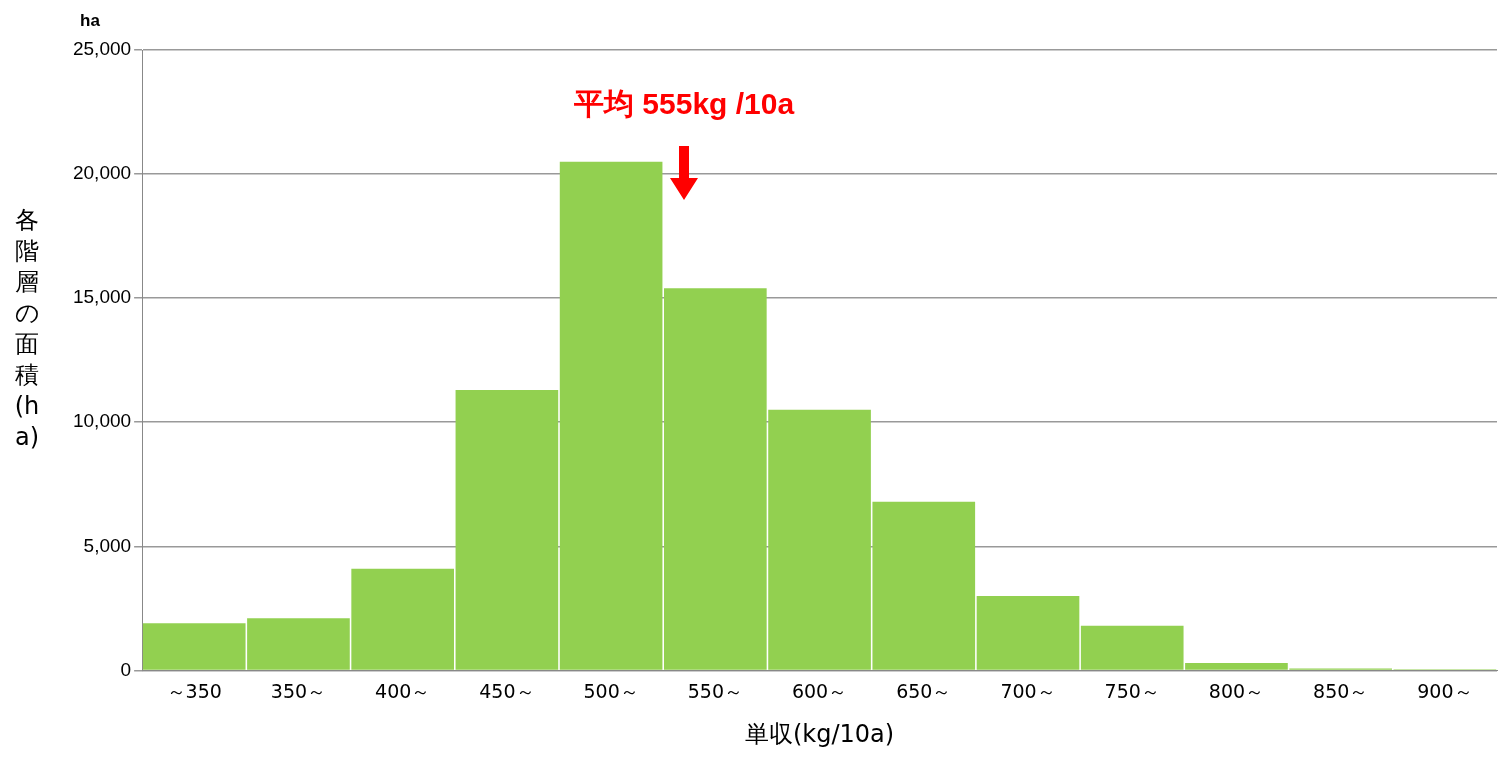 The width and height of the screenshot is (1499, 758). I want to click on x-tick-label: 450～, so click(507, 690).